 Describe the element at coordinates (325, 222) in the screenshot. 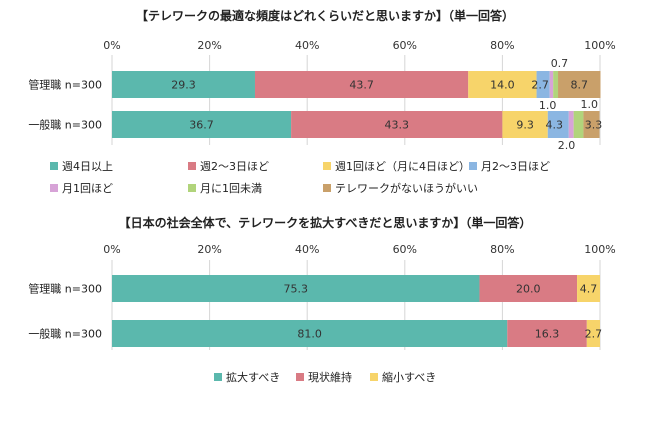

I see `chart-title: 【日本の社会全体で、テレワークを拡大すべきだと思いますか】（単一回答）` at that location.